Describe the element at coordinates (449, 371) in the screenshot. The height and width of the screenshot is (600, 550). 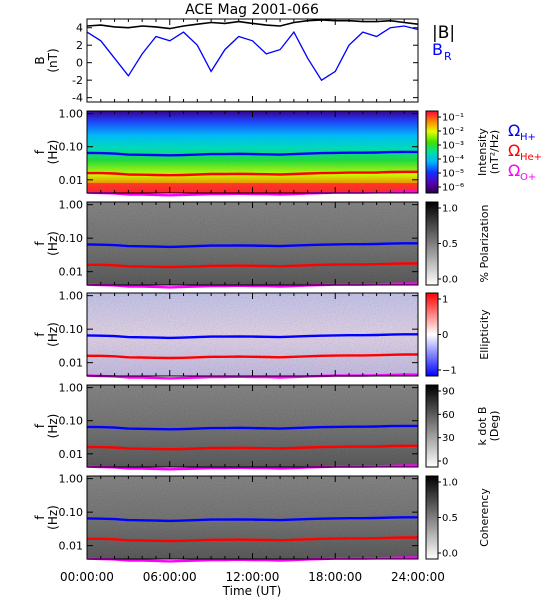
I see `colorbar-tick-label: −1` at that location.